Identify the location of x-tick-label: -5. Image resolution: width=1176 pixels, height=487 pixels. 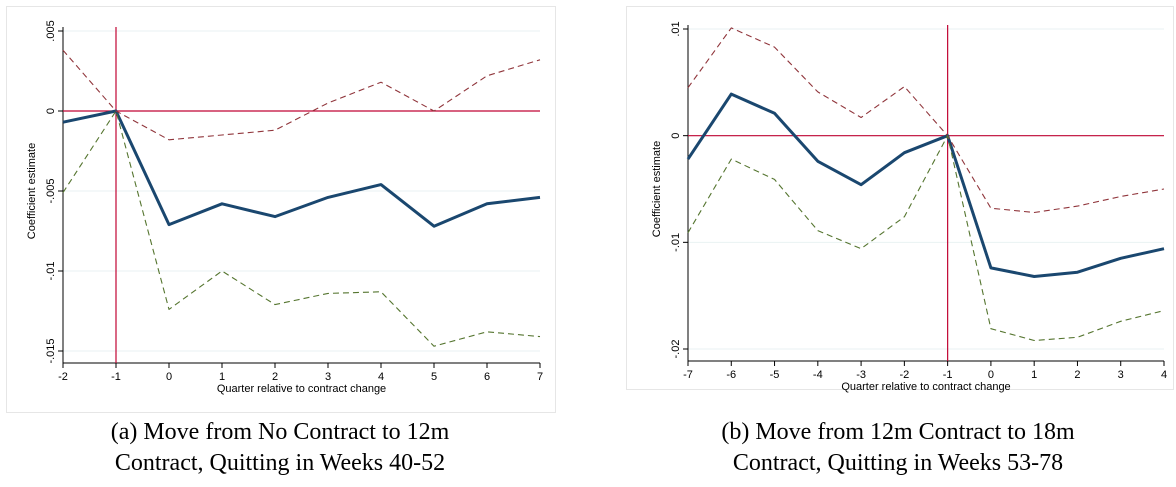
(775, 375).